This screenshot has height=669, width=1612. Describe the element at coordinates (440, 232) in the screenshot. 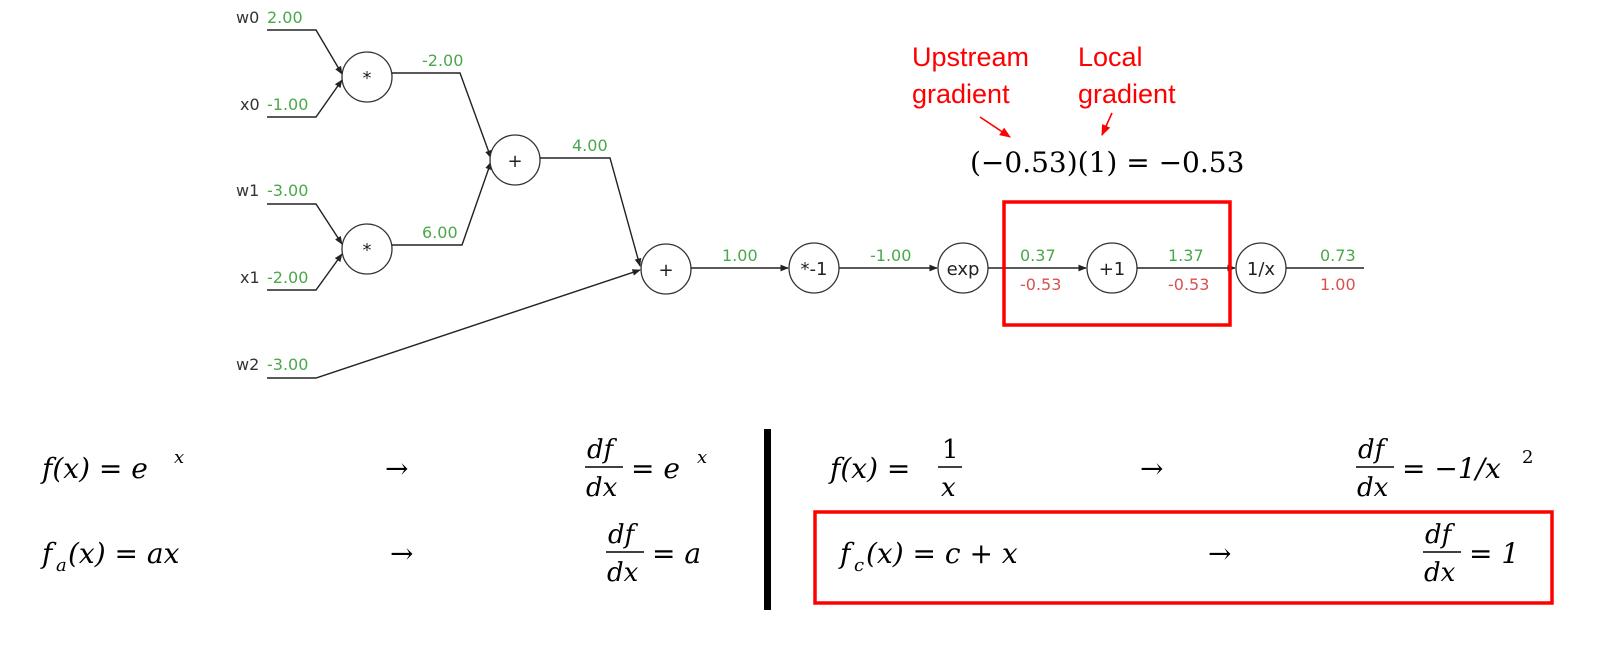

I see `edge-value-mul1: 6.00` at that location.